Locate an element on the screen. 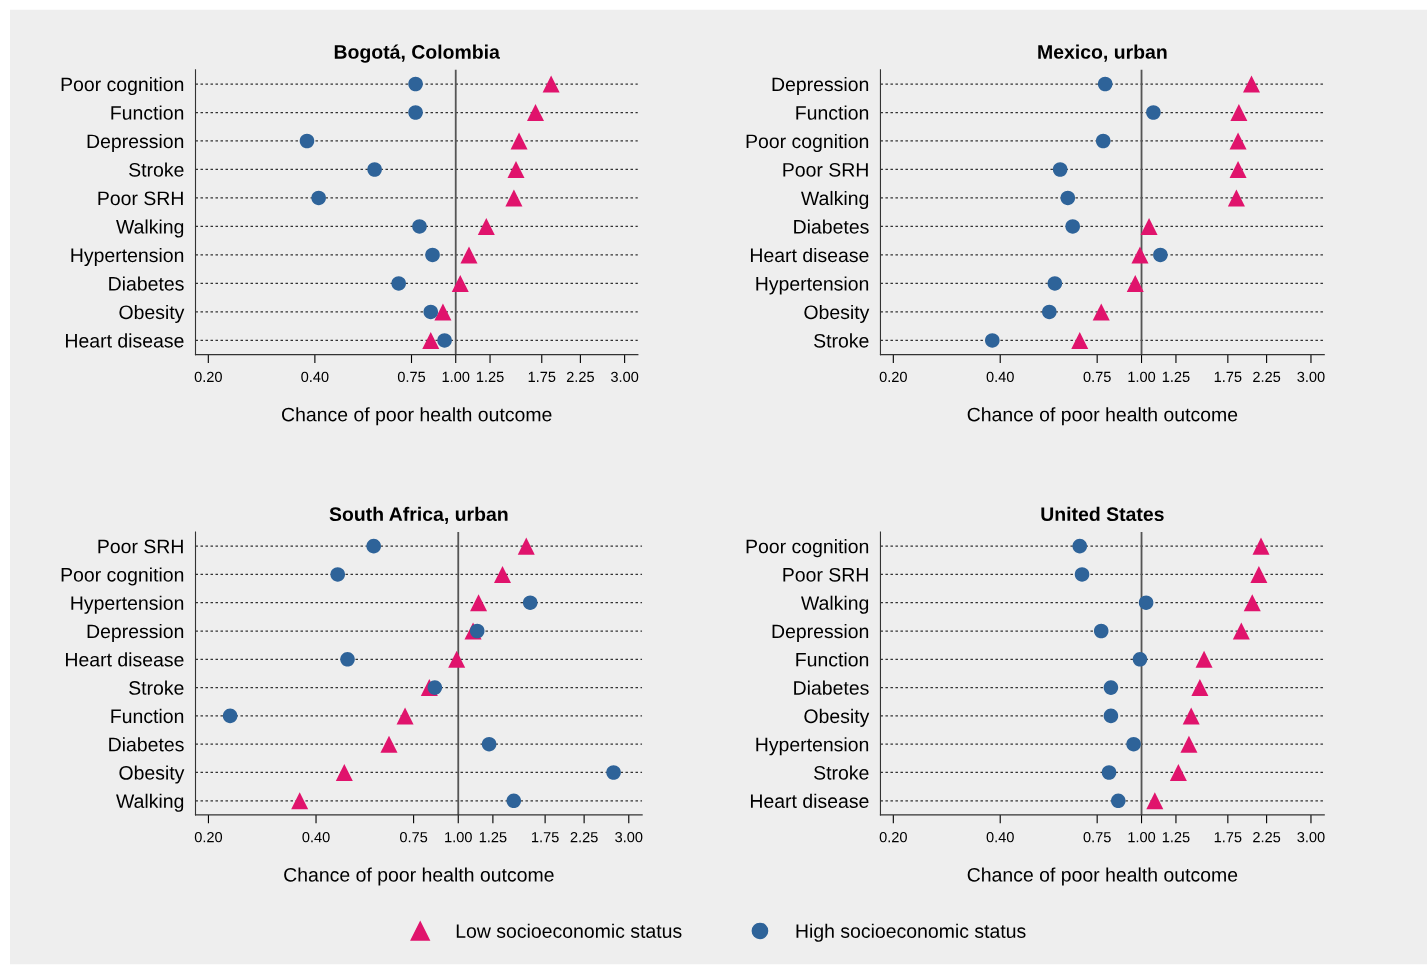 Image resolution: width=1427 pixels, height=969 pixels. chart-title: South Africa, urban is located at coordinates (418, 515).